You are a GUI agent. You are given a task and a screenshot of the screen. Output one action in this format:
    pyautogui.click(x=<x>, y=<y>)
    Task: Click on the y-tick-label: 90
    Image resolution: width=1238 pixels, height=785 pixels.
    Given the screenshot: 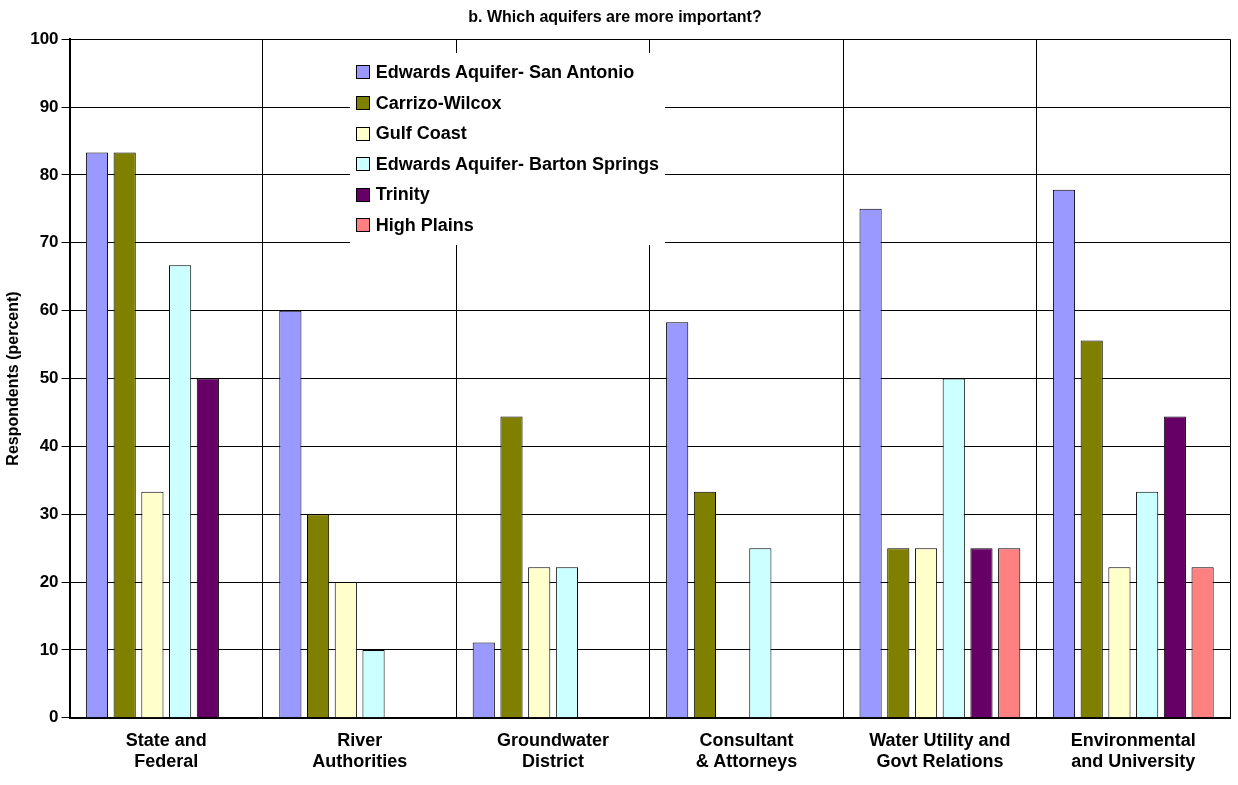 What is the action you would take?
    pyautogui.click(x=49, y=106)
    